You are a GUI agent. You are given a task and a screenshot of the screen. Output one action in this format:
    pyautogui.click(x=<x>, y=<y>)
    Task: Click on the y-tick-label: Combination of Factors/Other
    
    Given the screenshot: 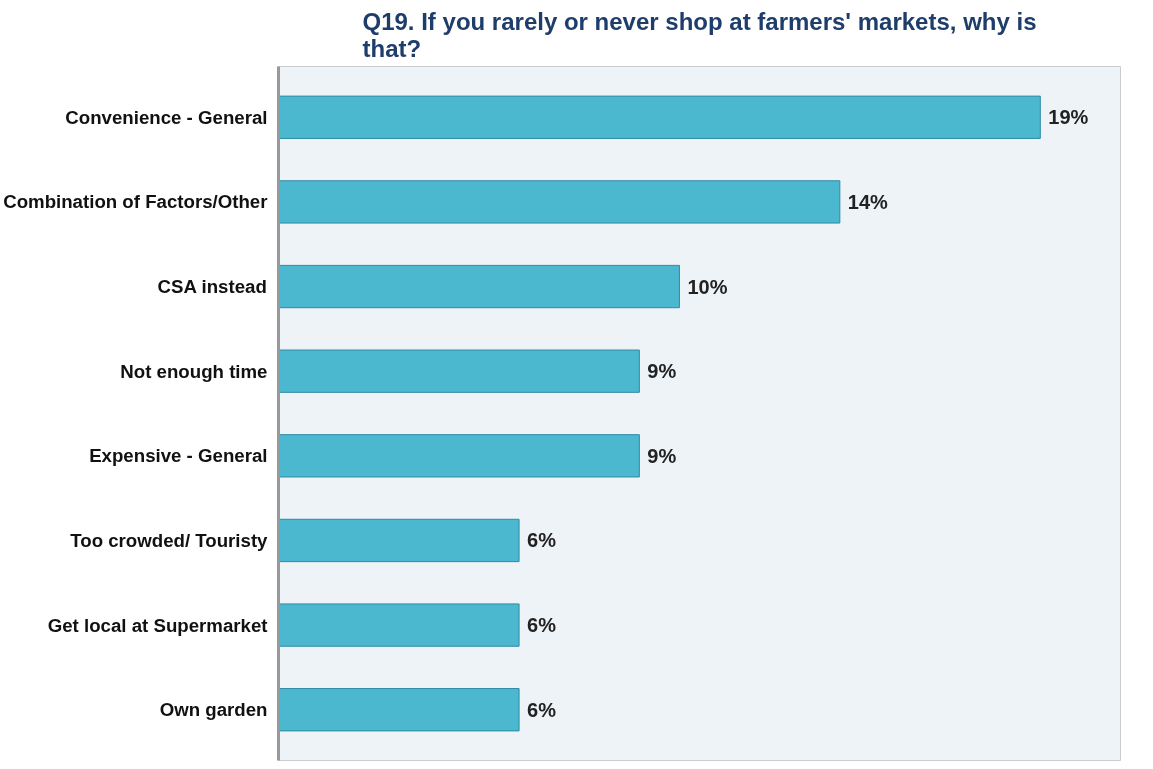 What is the action you would take?
    pyautogui.click(x=135, y=202)
    